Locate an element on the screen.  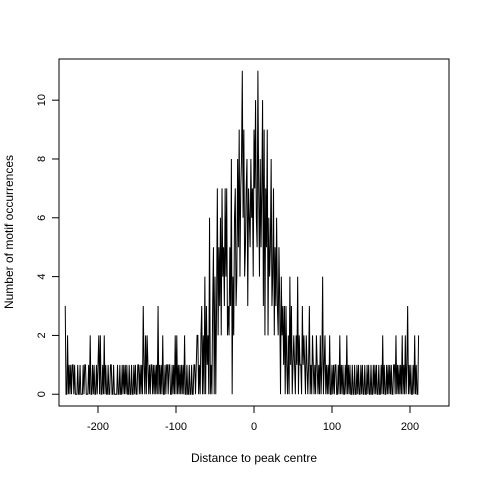
y-axis: 0 2 4 6 8 10 is located at coordinates (48, 245).